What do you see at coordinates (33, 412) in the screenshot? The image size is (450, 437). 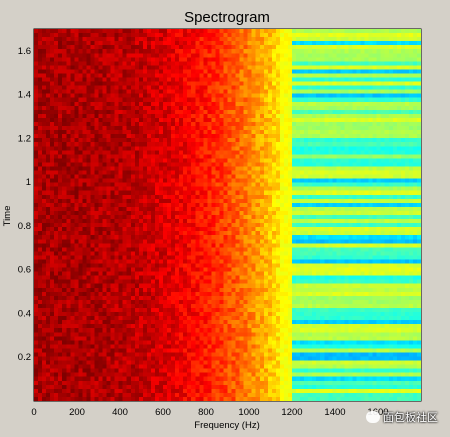 I see `x-tick-label: 0` at bounding box center [33, 412].